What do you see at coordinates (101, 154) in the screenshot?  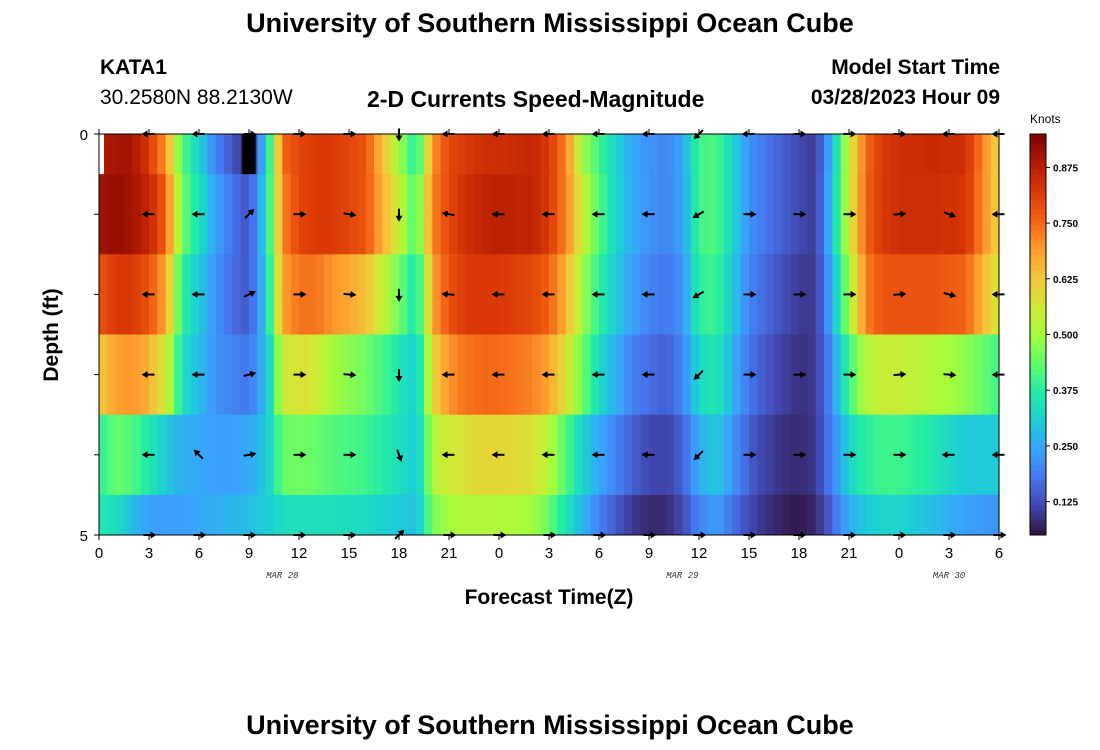 I see `blank-cell` at bounding box center [101, 154].